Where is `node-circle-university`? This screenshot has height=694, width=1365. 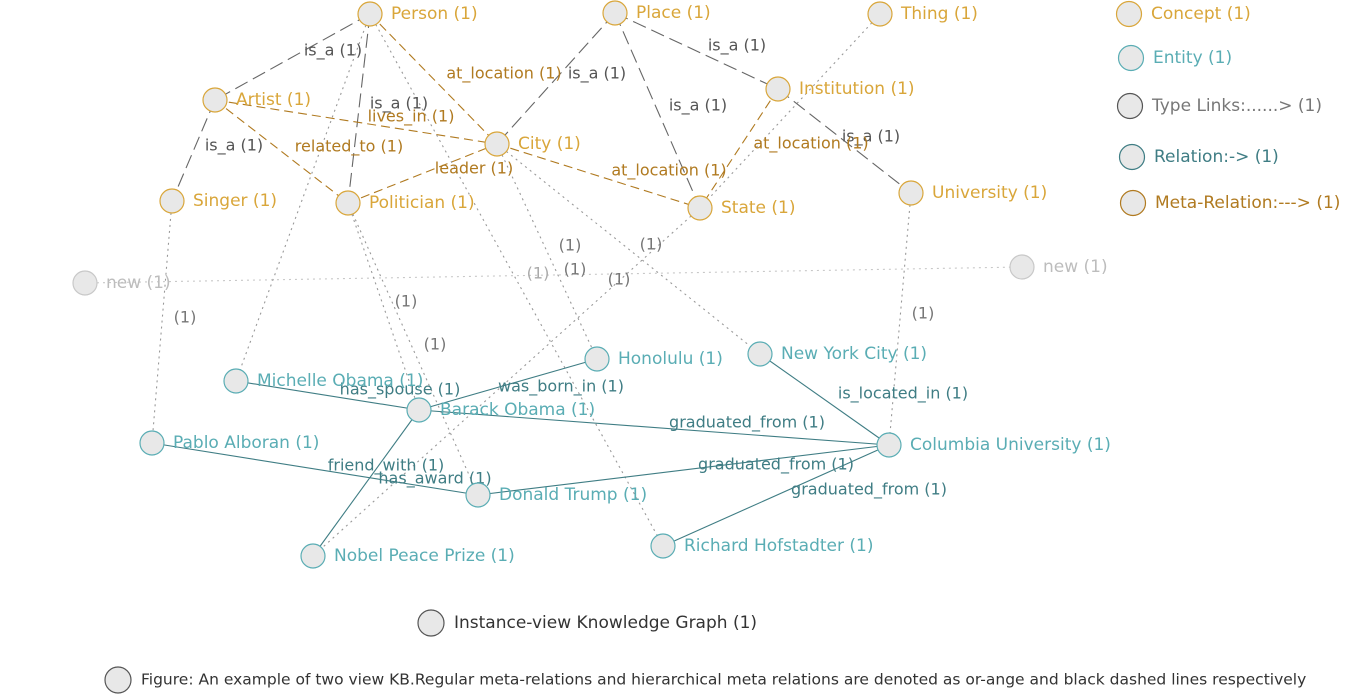 node-circle-university is located at coordinates (911, 193).